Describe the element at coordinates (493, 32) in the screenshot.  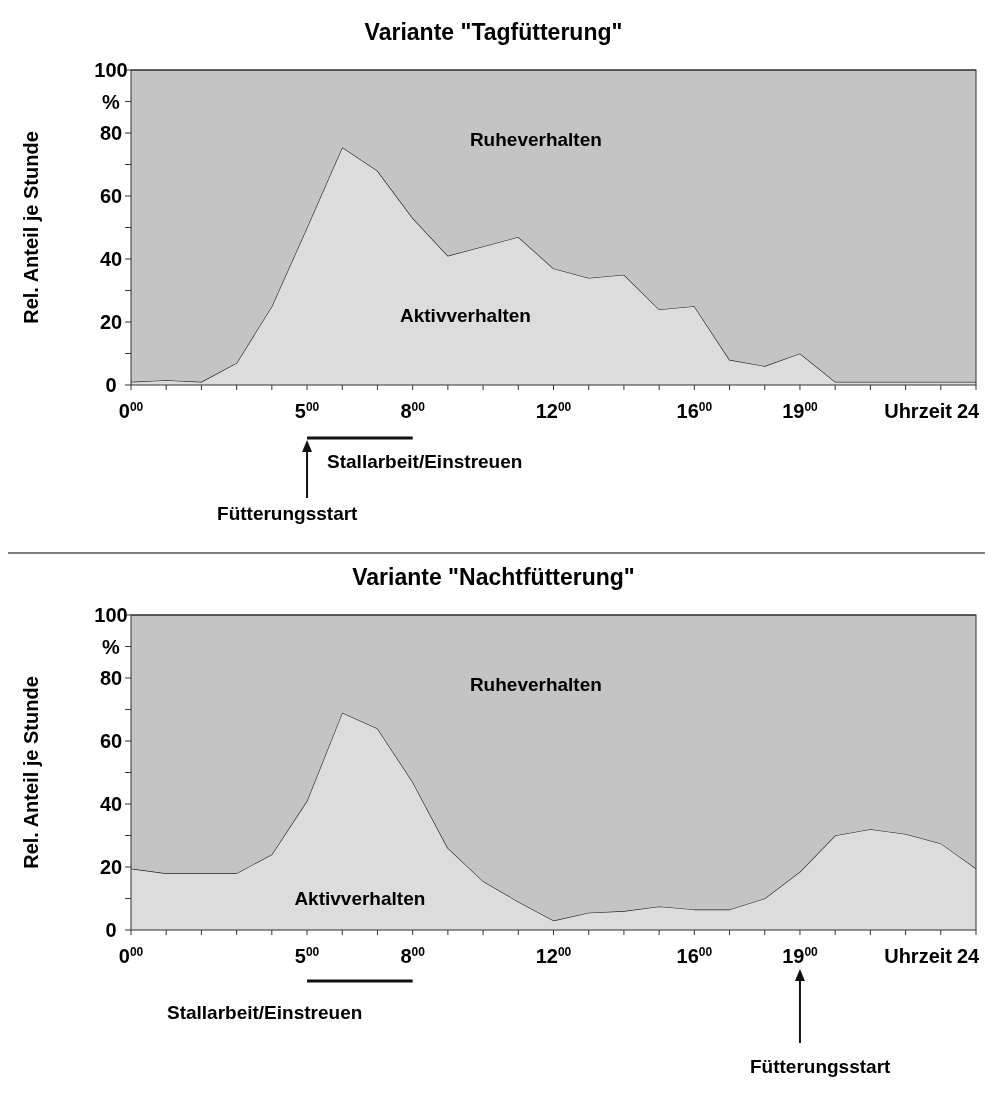
I see `chart-title: Variante "Tagfütterung"` at that location.